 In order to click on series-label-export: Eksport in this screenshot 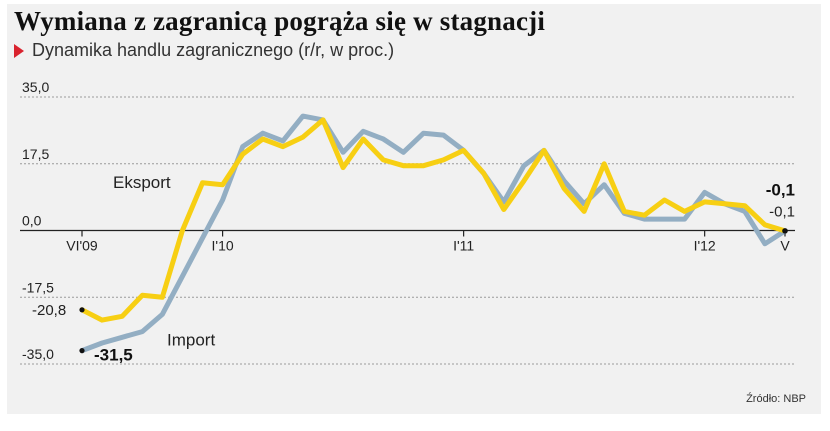, I will do `click(142, 182)`.